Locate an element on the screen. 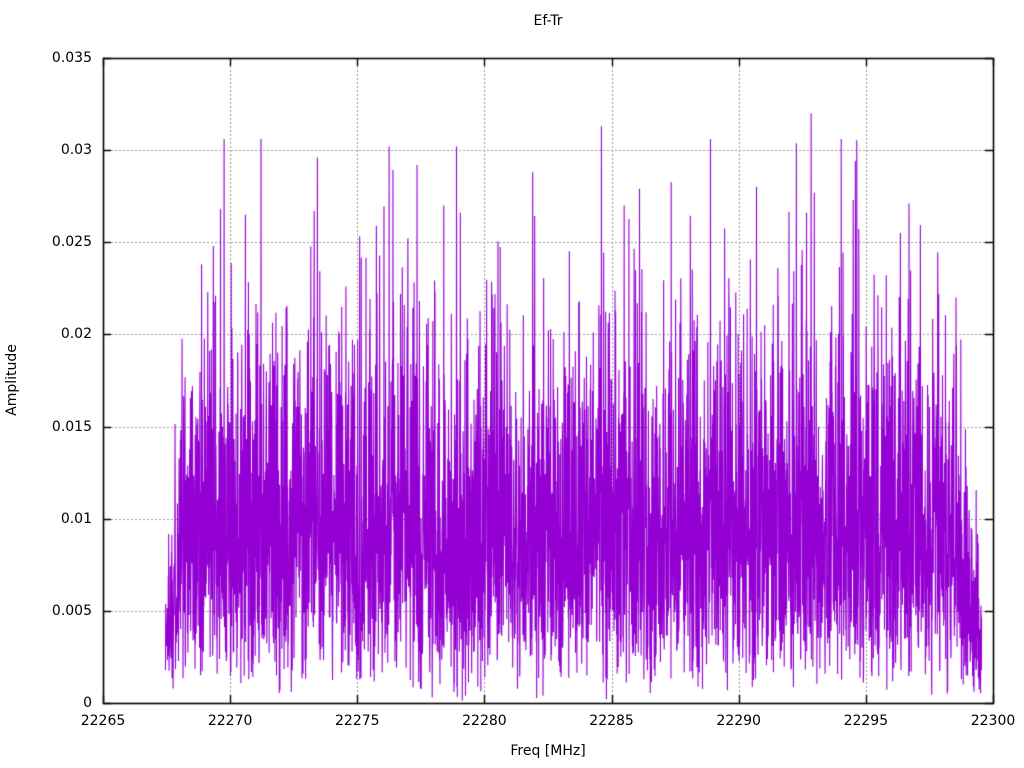  x-tick-label: 22270 is located at coordinates (230, 721).